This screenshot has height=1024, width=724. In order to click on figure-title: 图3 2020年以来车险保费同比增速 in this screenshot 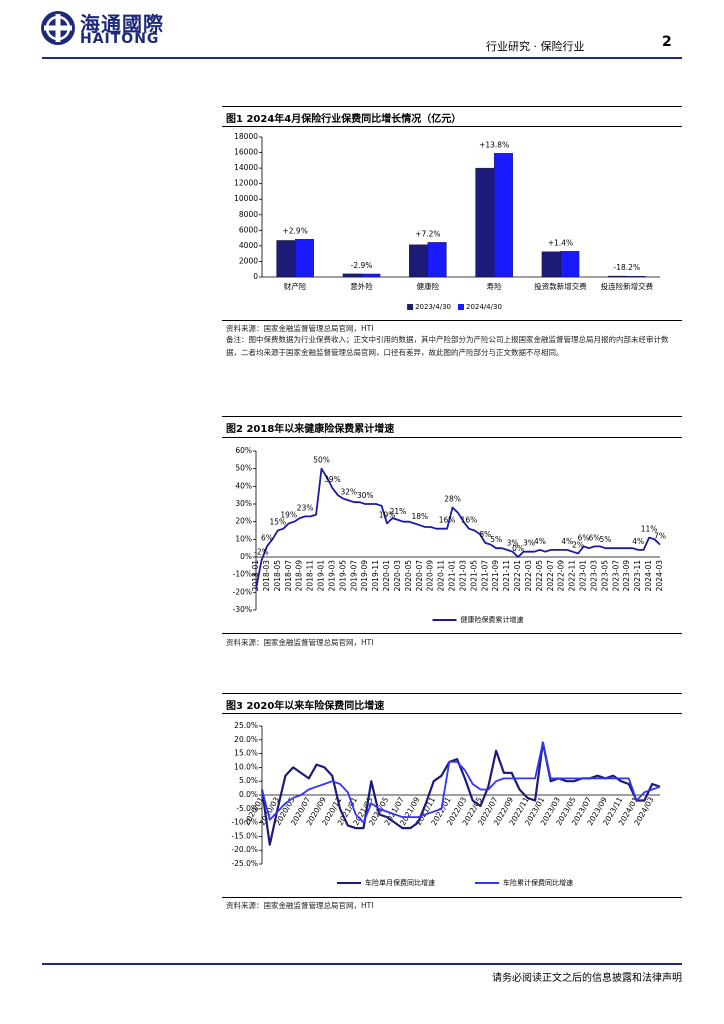, I will do `click(305, 706)`.